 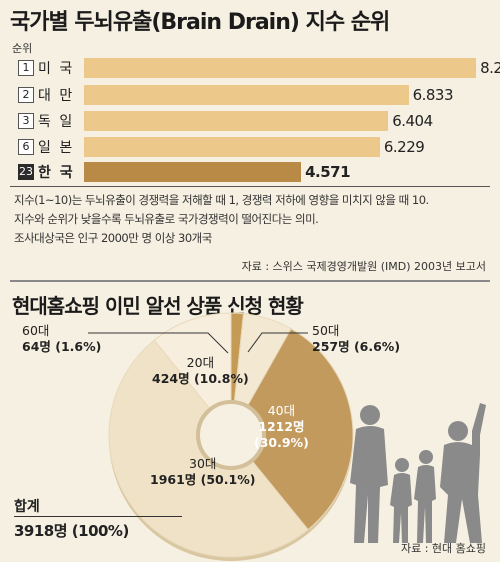 I want to click on pie-label-40s-name: 40대, so click(x=281, y=410).